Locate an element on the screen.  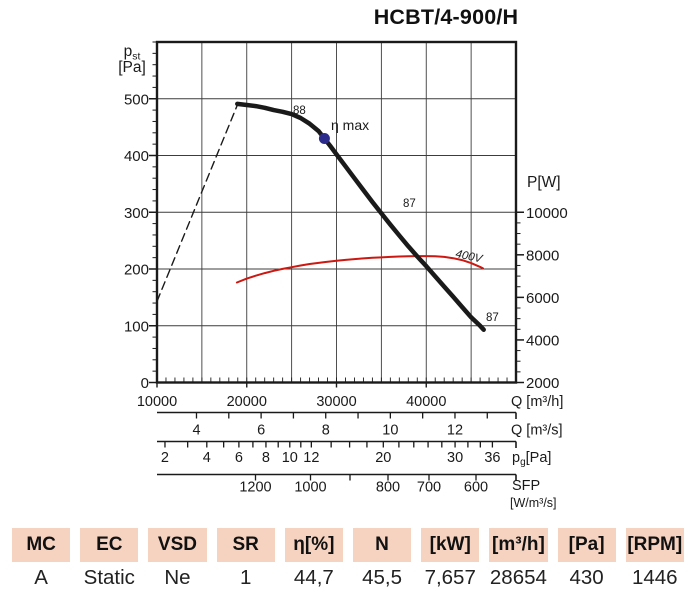
system-resistance-line is located at coordinates (197, 202).